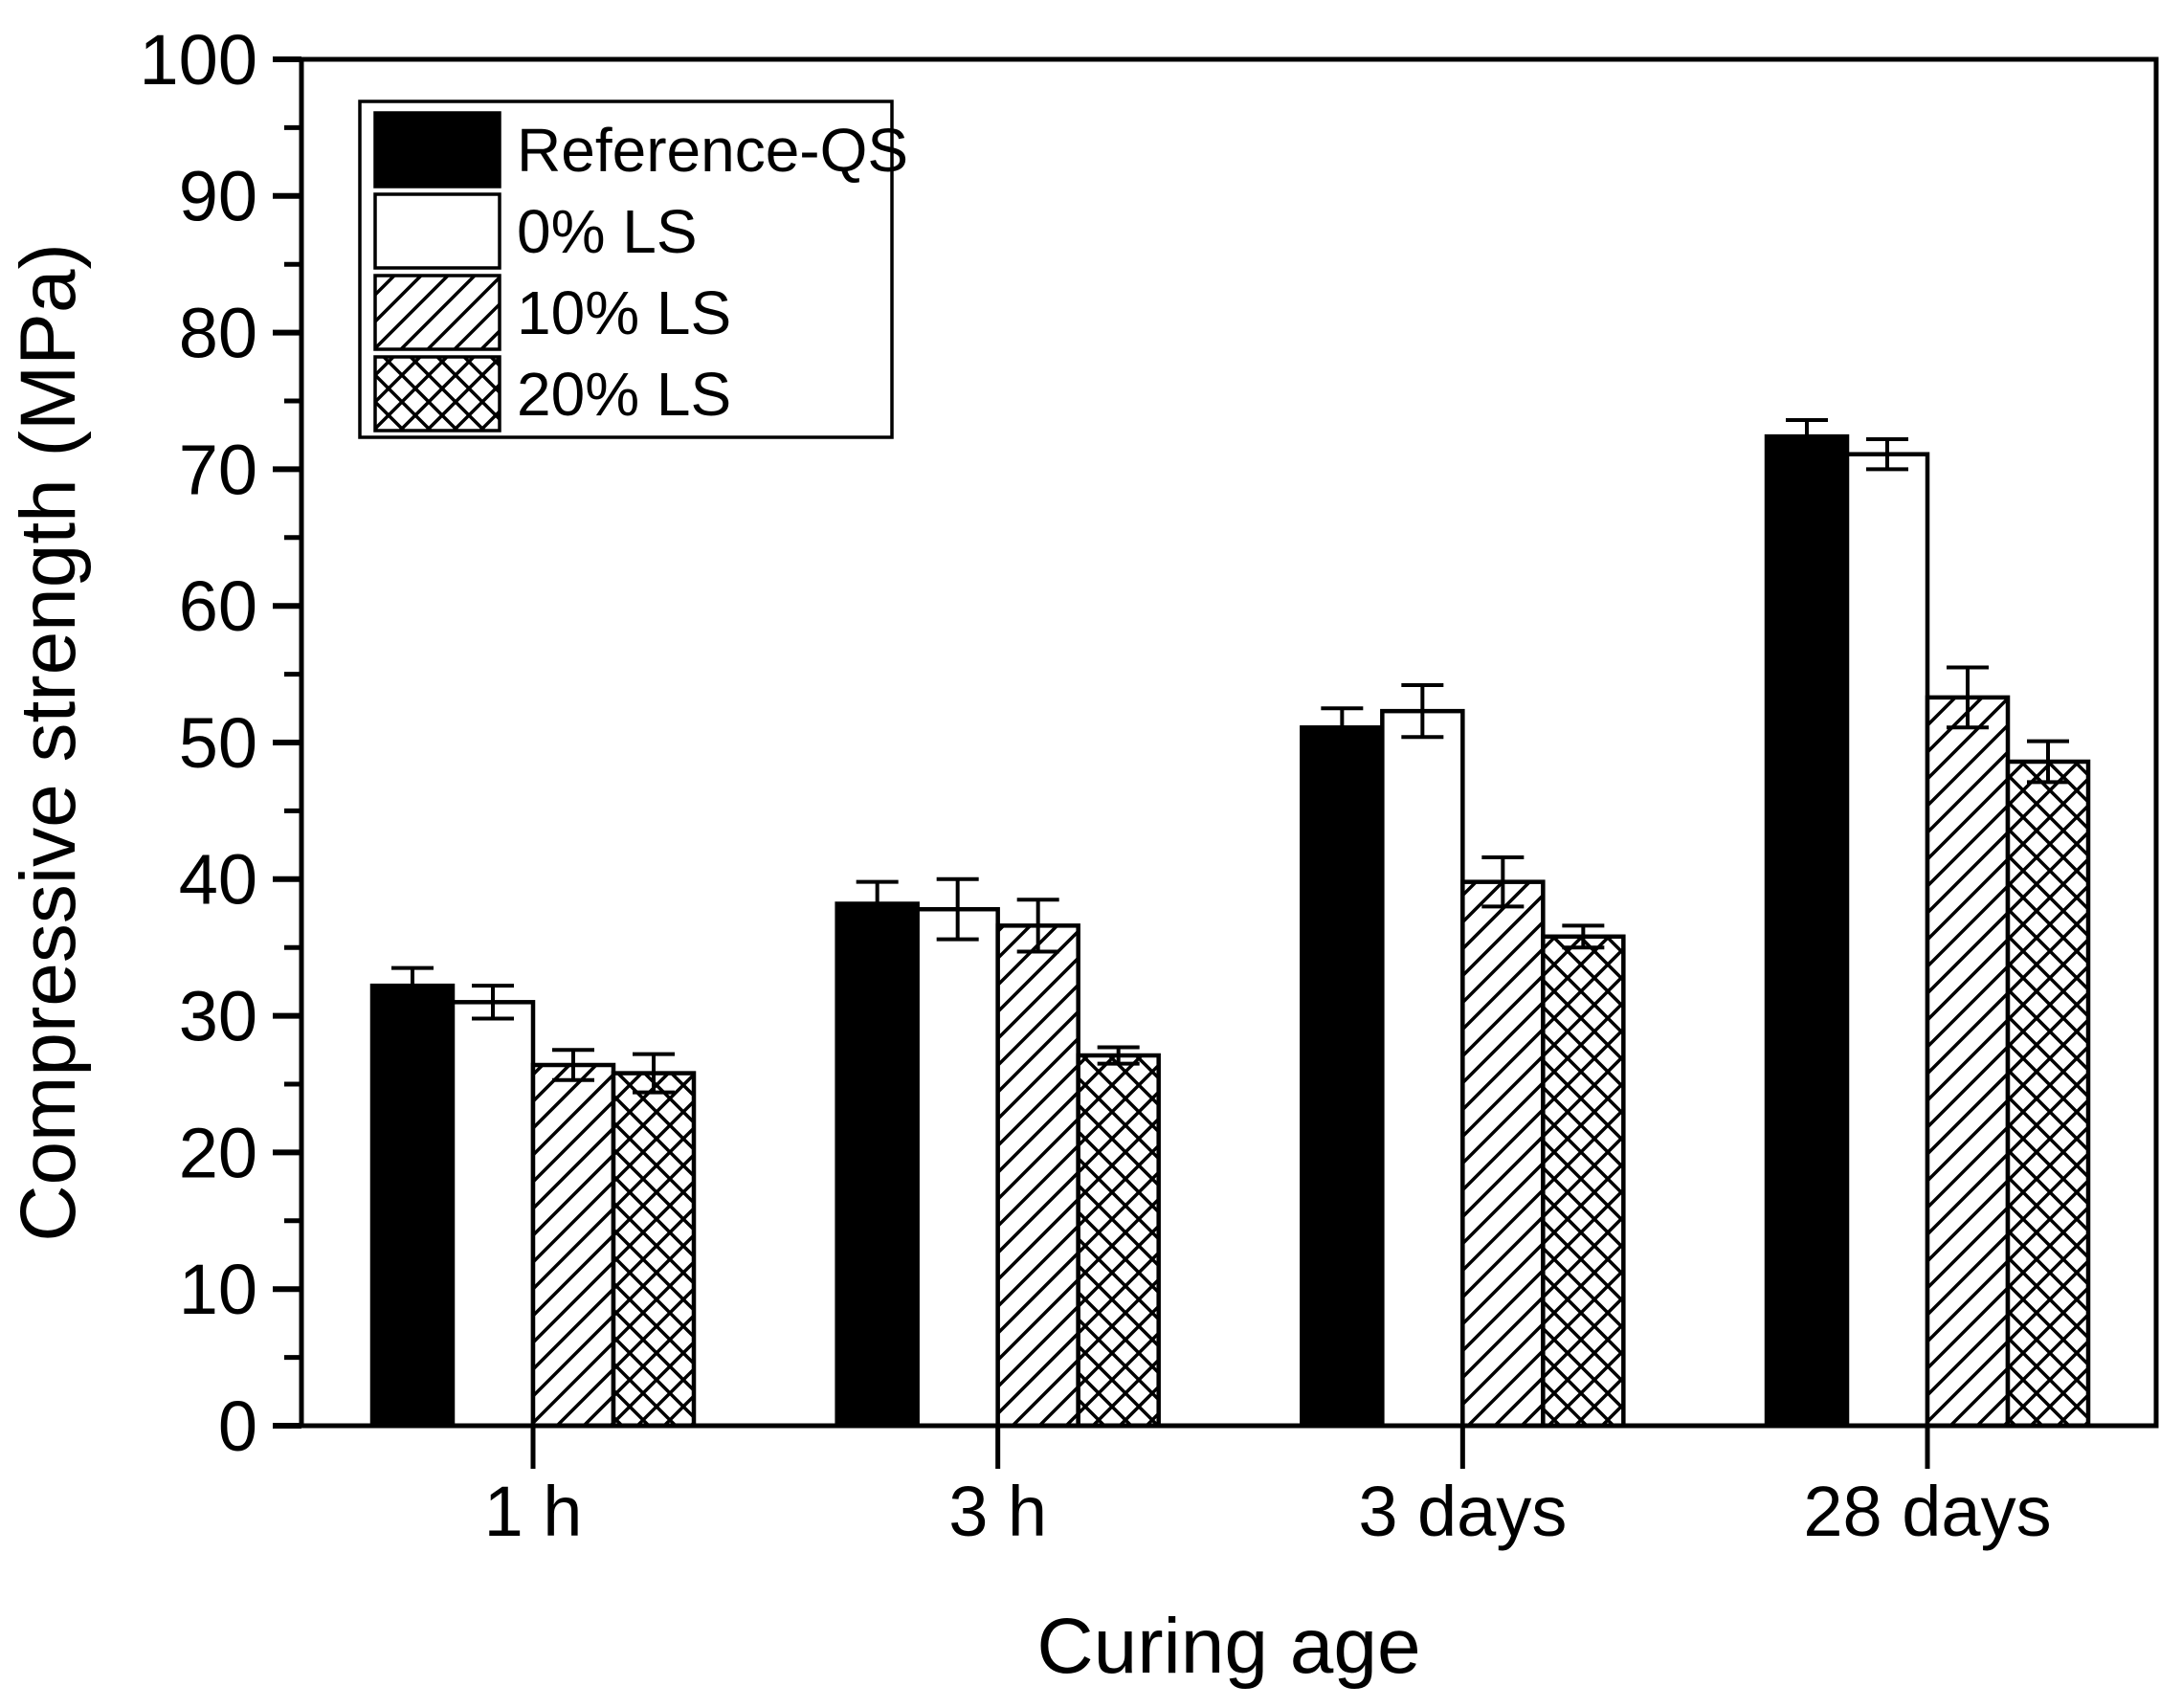  Describe the element at coordinates (1887, 454) in the screenshot. I see `error-bar-0-ls-28-days` at that location.